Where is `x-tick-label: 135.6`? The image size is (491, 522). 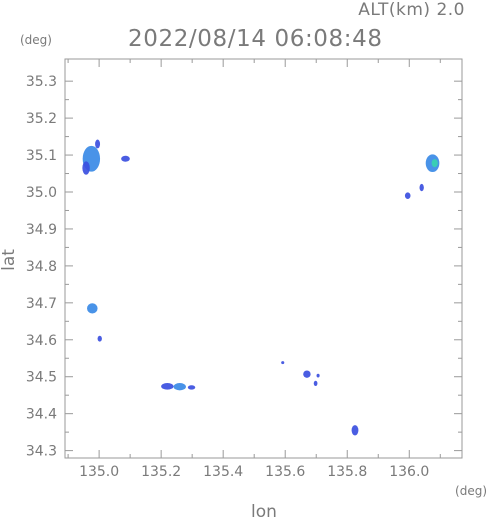
x-tick-label: 135.6 is located at coordinates (285, 472).